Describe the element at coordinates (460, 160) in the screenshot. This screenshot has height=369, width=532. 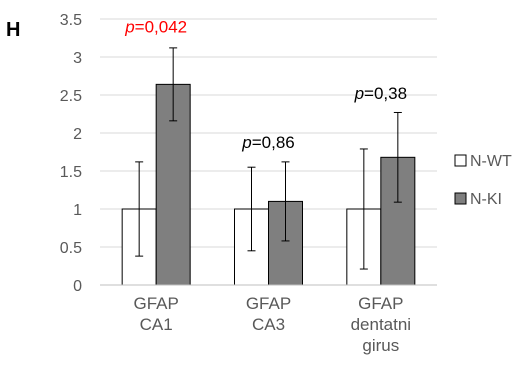
I see `legend-swatch-n-wt` at that location.